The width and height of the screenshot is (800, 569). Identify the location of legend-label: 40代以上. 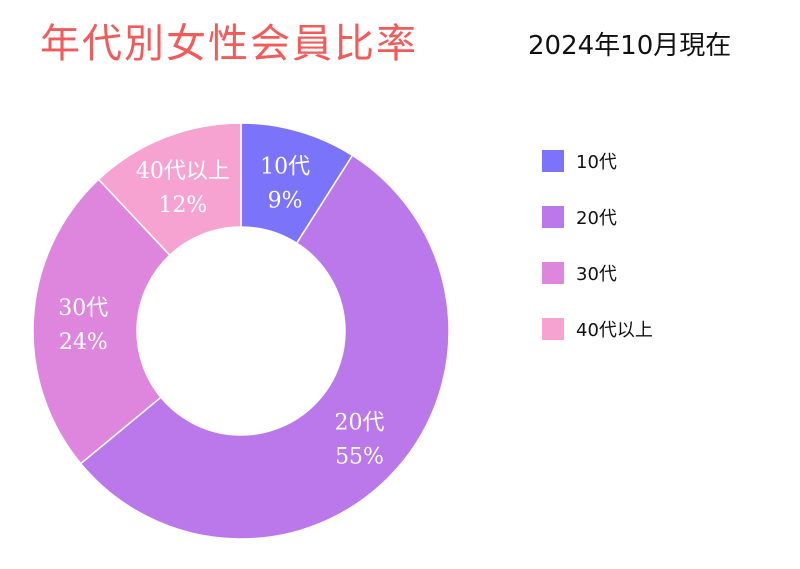
(614, 330).